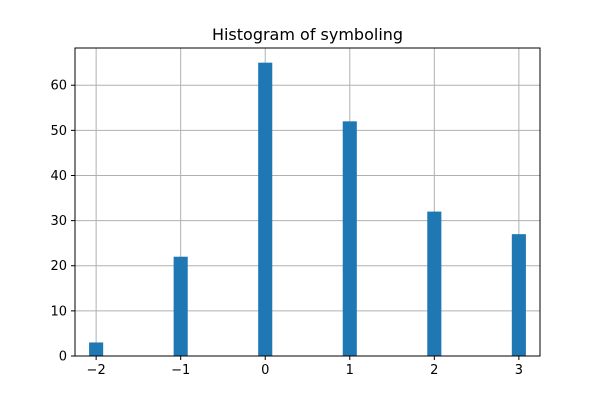 Image resolution: width=600 pixels, height=400 pixels. Describe the element at coordinates (96, 370) in the screenshot. I see `x-tick-label: −2` at that location.